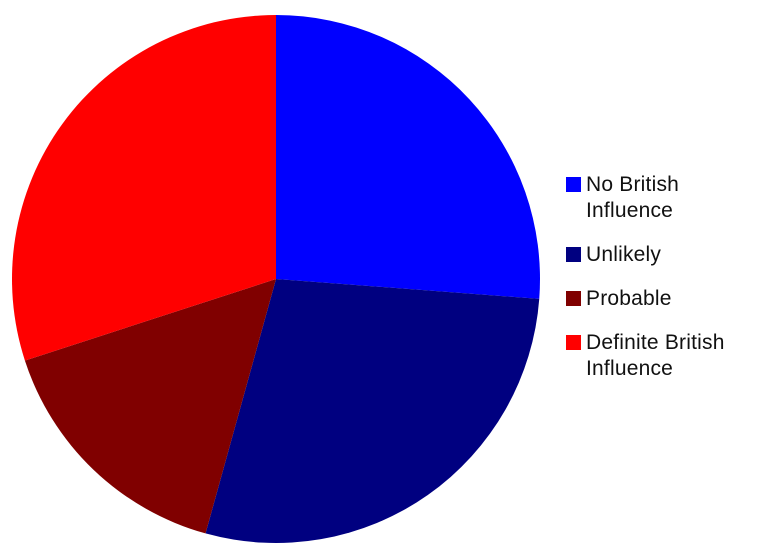 The width and height of the screenshot is (764, 544). What do you see at coordinates (573, 184) in the screenshot?
I see `legend-swatch-no-british-influence` at bounding box center [573, 184].